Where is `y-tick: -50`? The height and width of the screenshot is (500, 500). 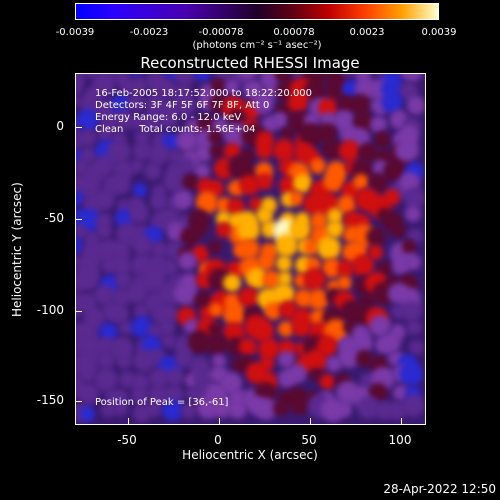
y-tick: -50 is located at coordinates (54, 218).